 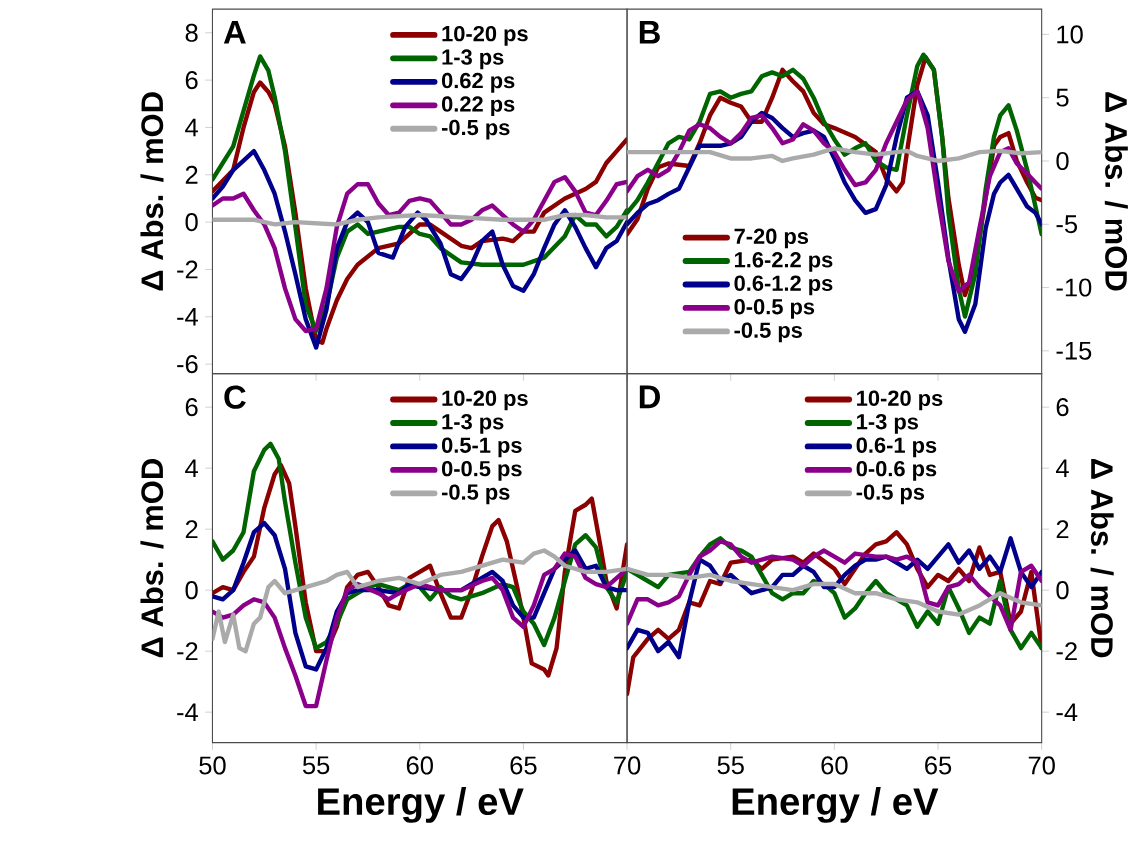 What do you see at coordinates (1067, 224) in the screenshot?
I see `y2-tick-label: -5` at bounding box center [1067, 224].